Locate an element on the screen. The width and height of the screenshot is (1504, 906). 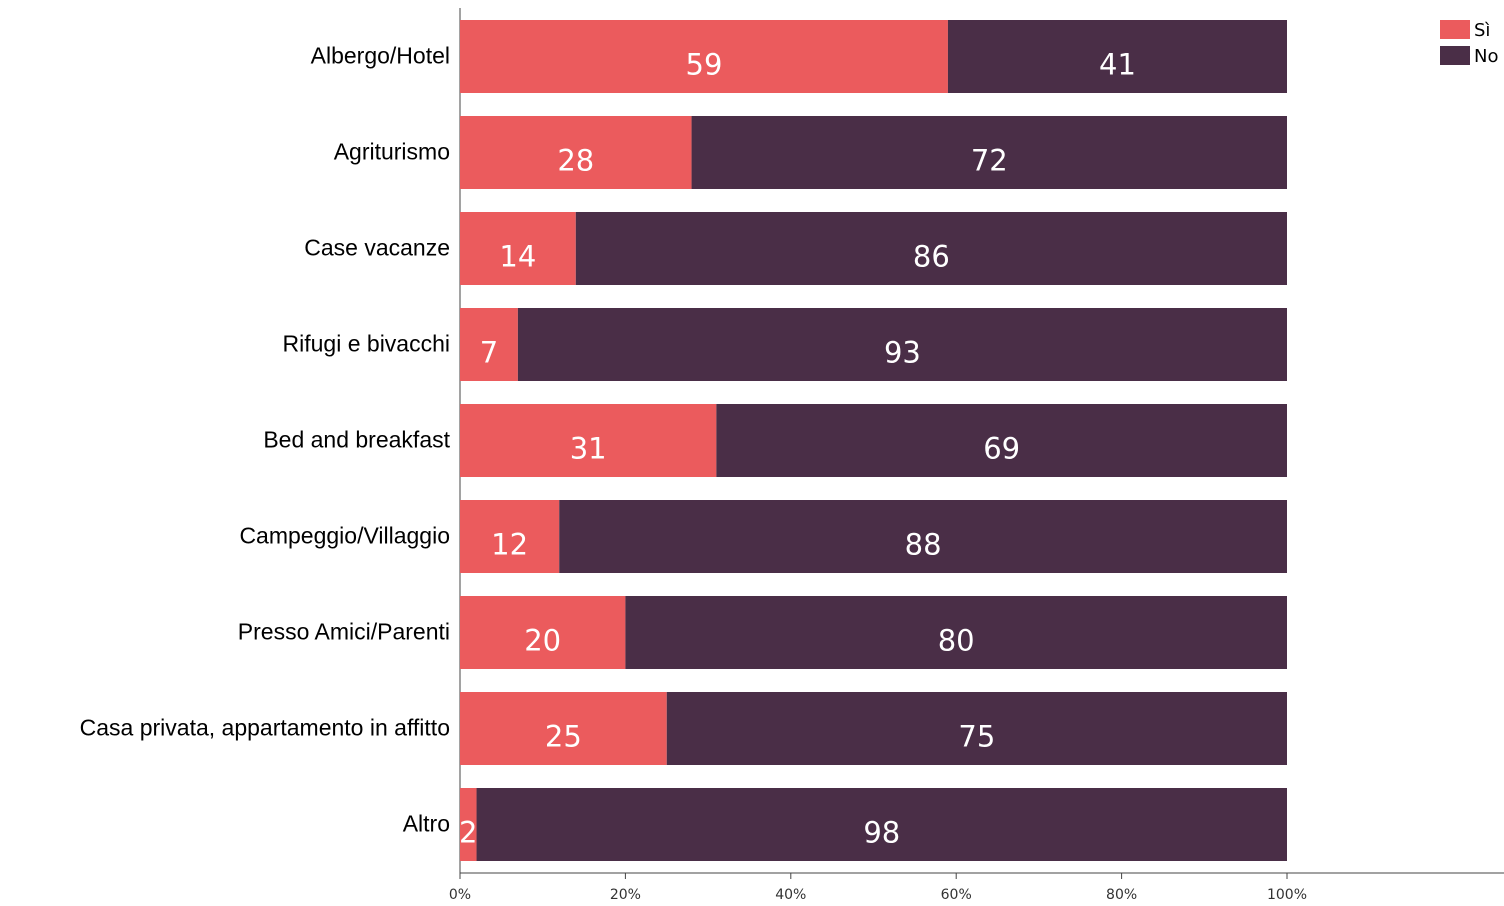
category-label: Presso Amici/Parenti is located at coordinates (344, 632).